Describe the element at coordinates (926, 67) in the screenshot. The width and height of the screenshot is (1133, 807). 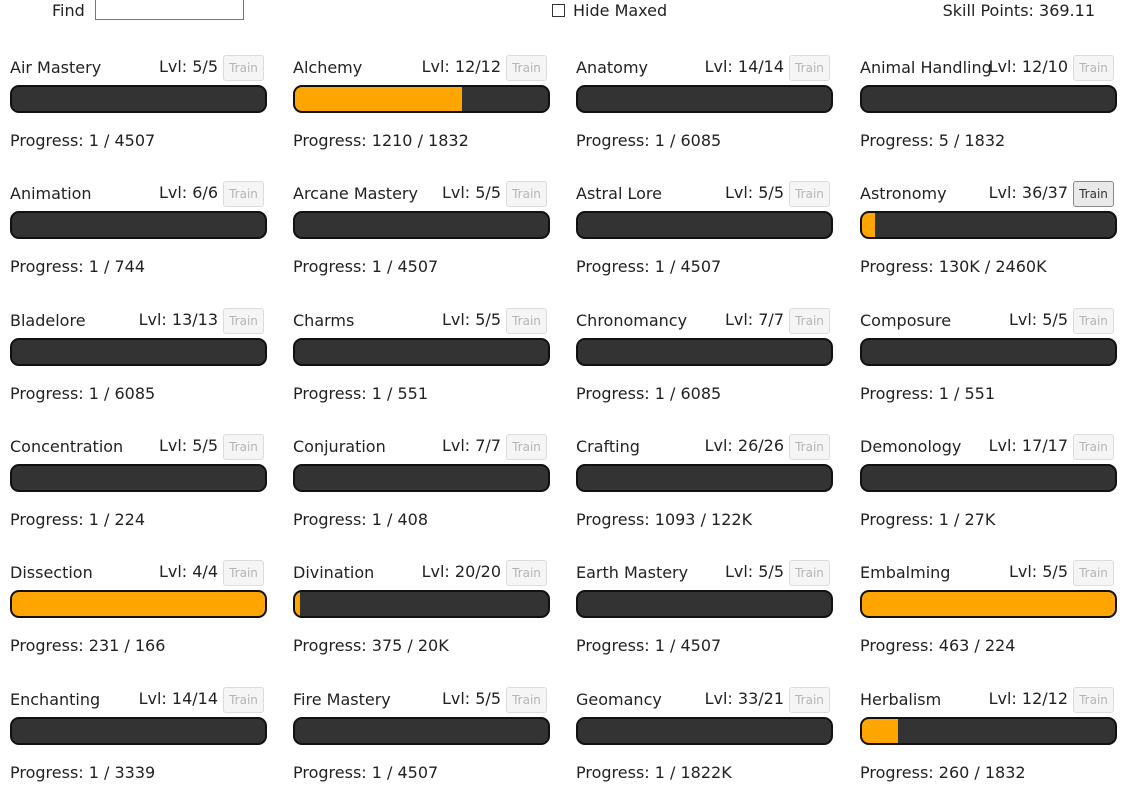
I see `skill-name: Animal Handling` at that location.